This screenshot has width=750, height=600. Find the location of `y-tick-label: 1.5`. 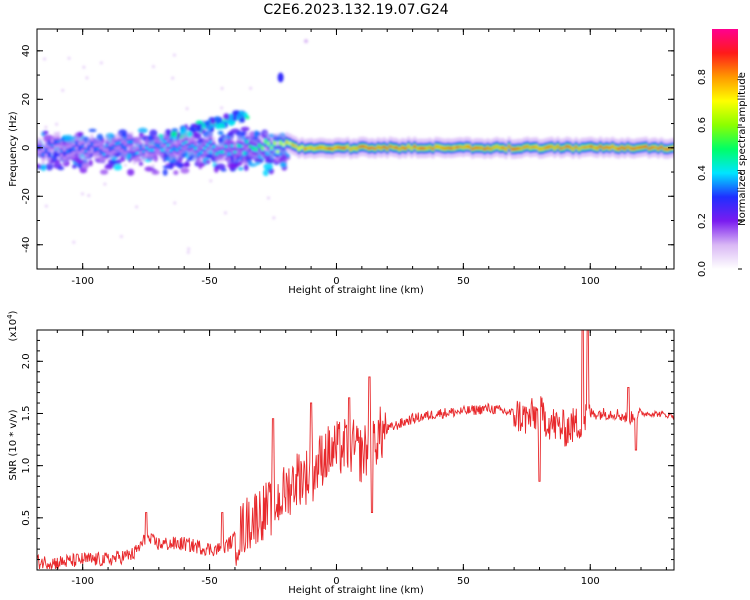

y-tick-label: 1.5 is located at coordinates (26, 414).